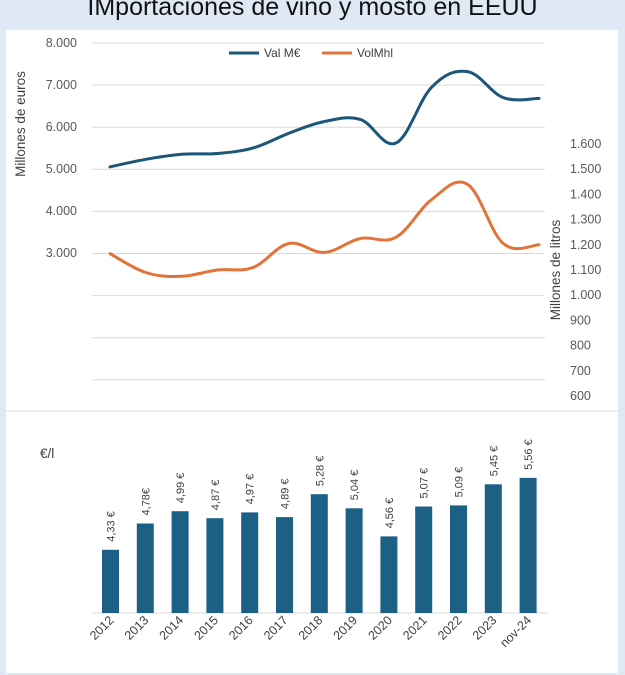 The height and width of the screenshot is (675, 625). What do you see at coordinates (20, 124) in the screenshot?
I see `left-axis-title: Millones de euros` at bounding box center [20, 124].